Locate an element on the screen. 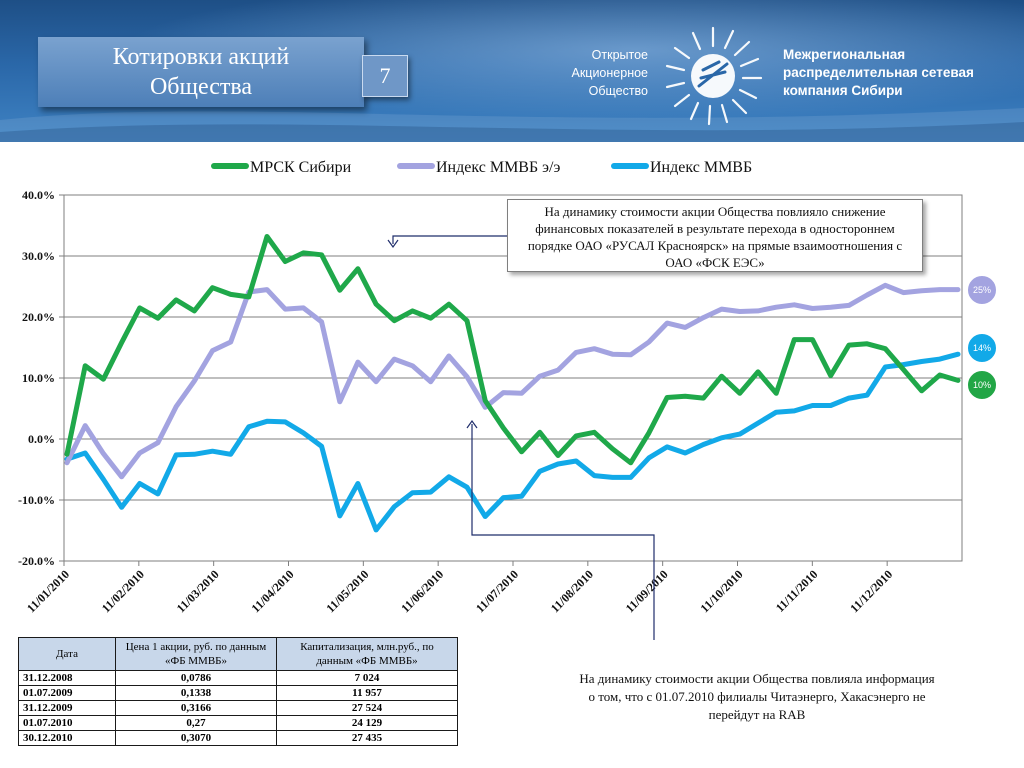 The width and height of the screenshot is (1024, 768). legend-label: Индекс ММВБ is located at coordinates (701, 167).